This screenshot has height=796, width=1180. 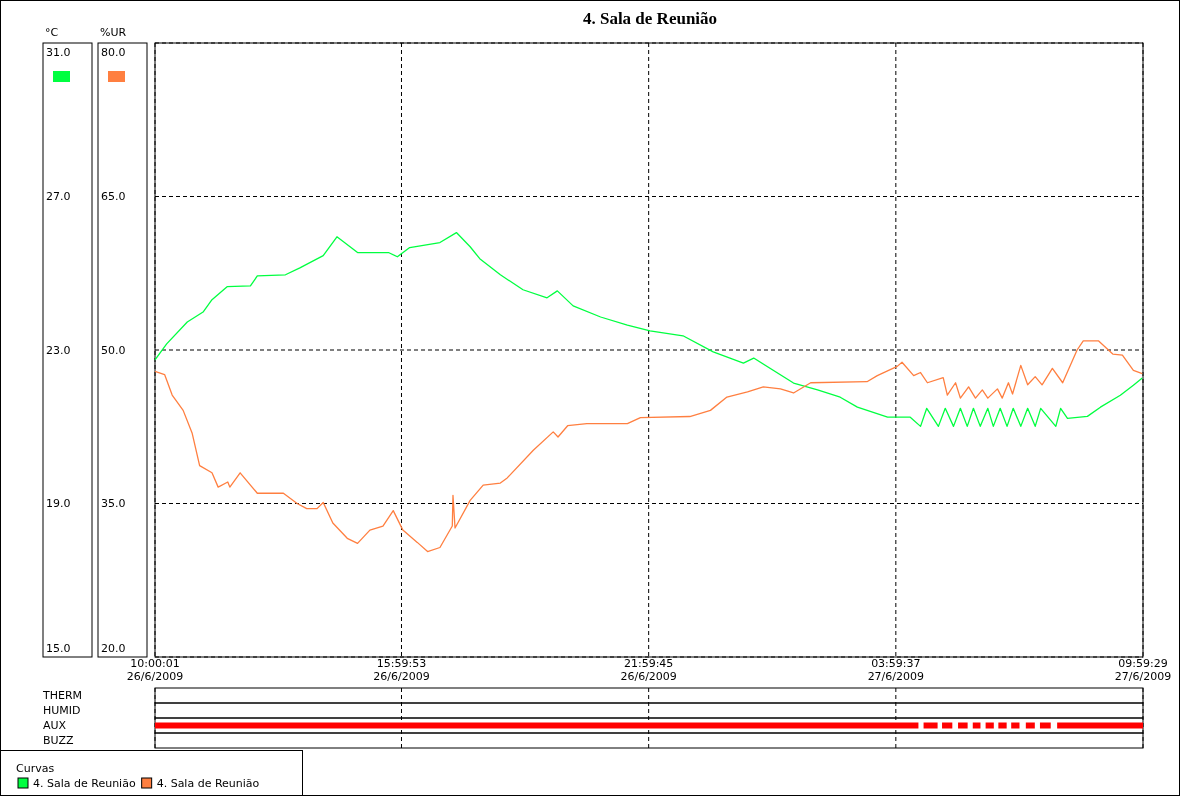 I want to click on y2-tick-label: 35.0, so click(x=113, y=504).